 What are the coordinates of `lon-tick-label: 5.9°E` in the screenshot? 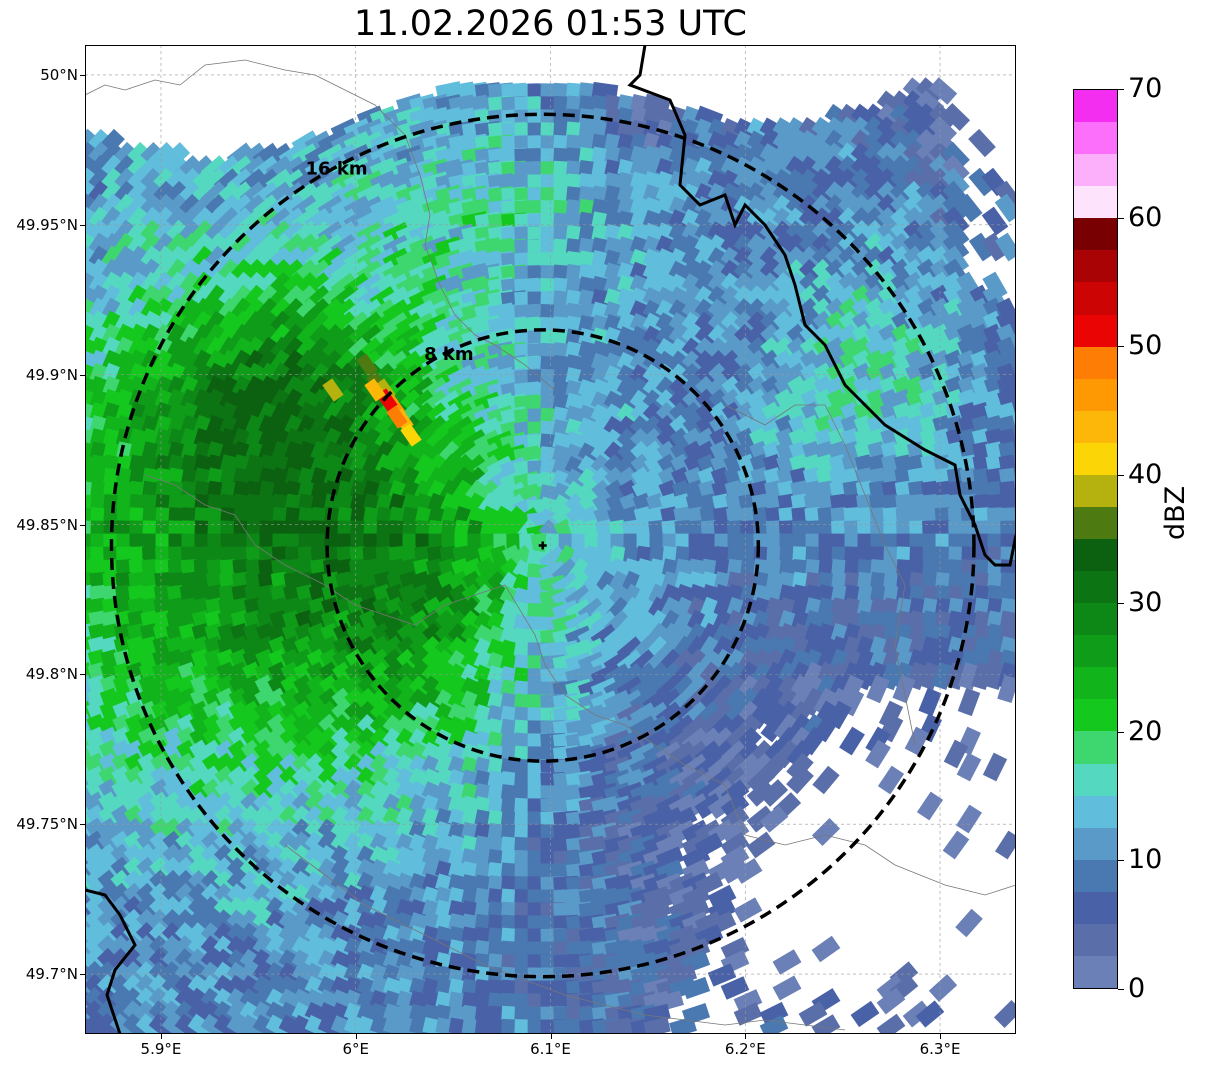 It's located at (161, 1049).